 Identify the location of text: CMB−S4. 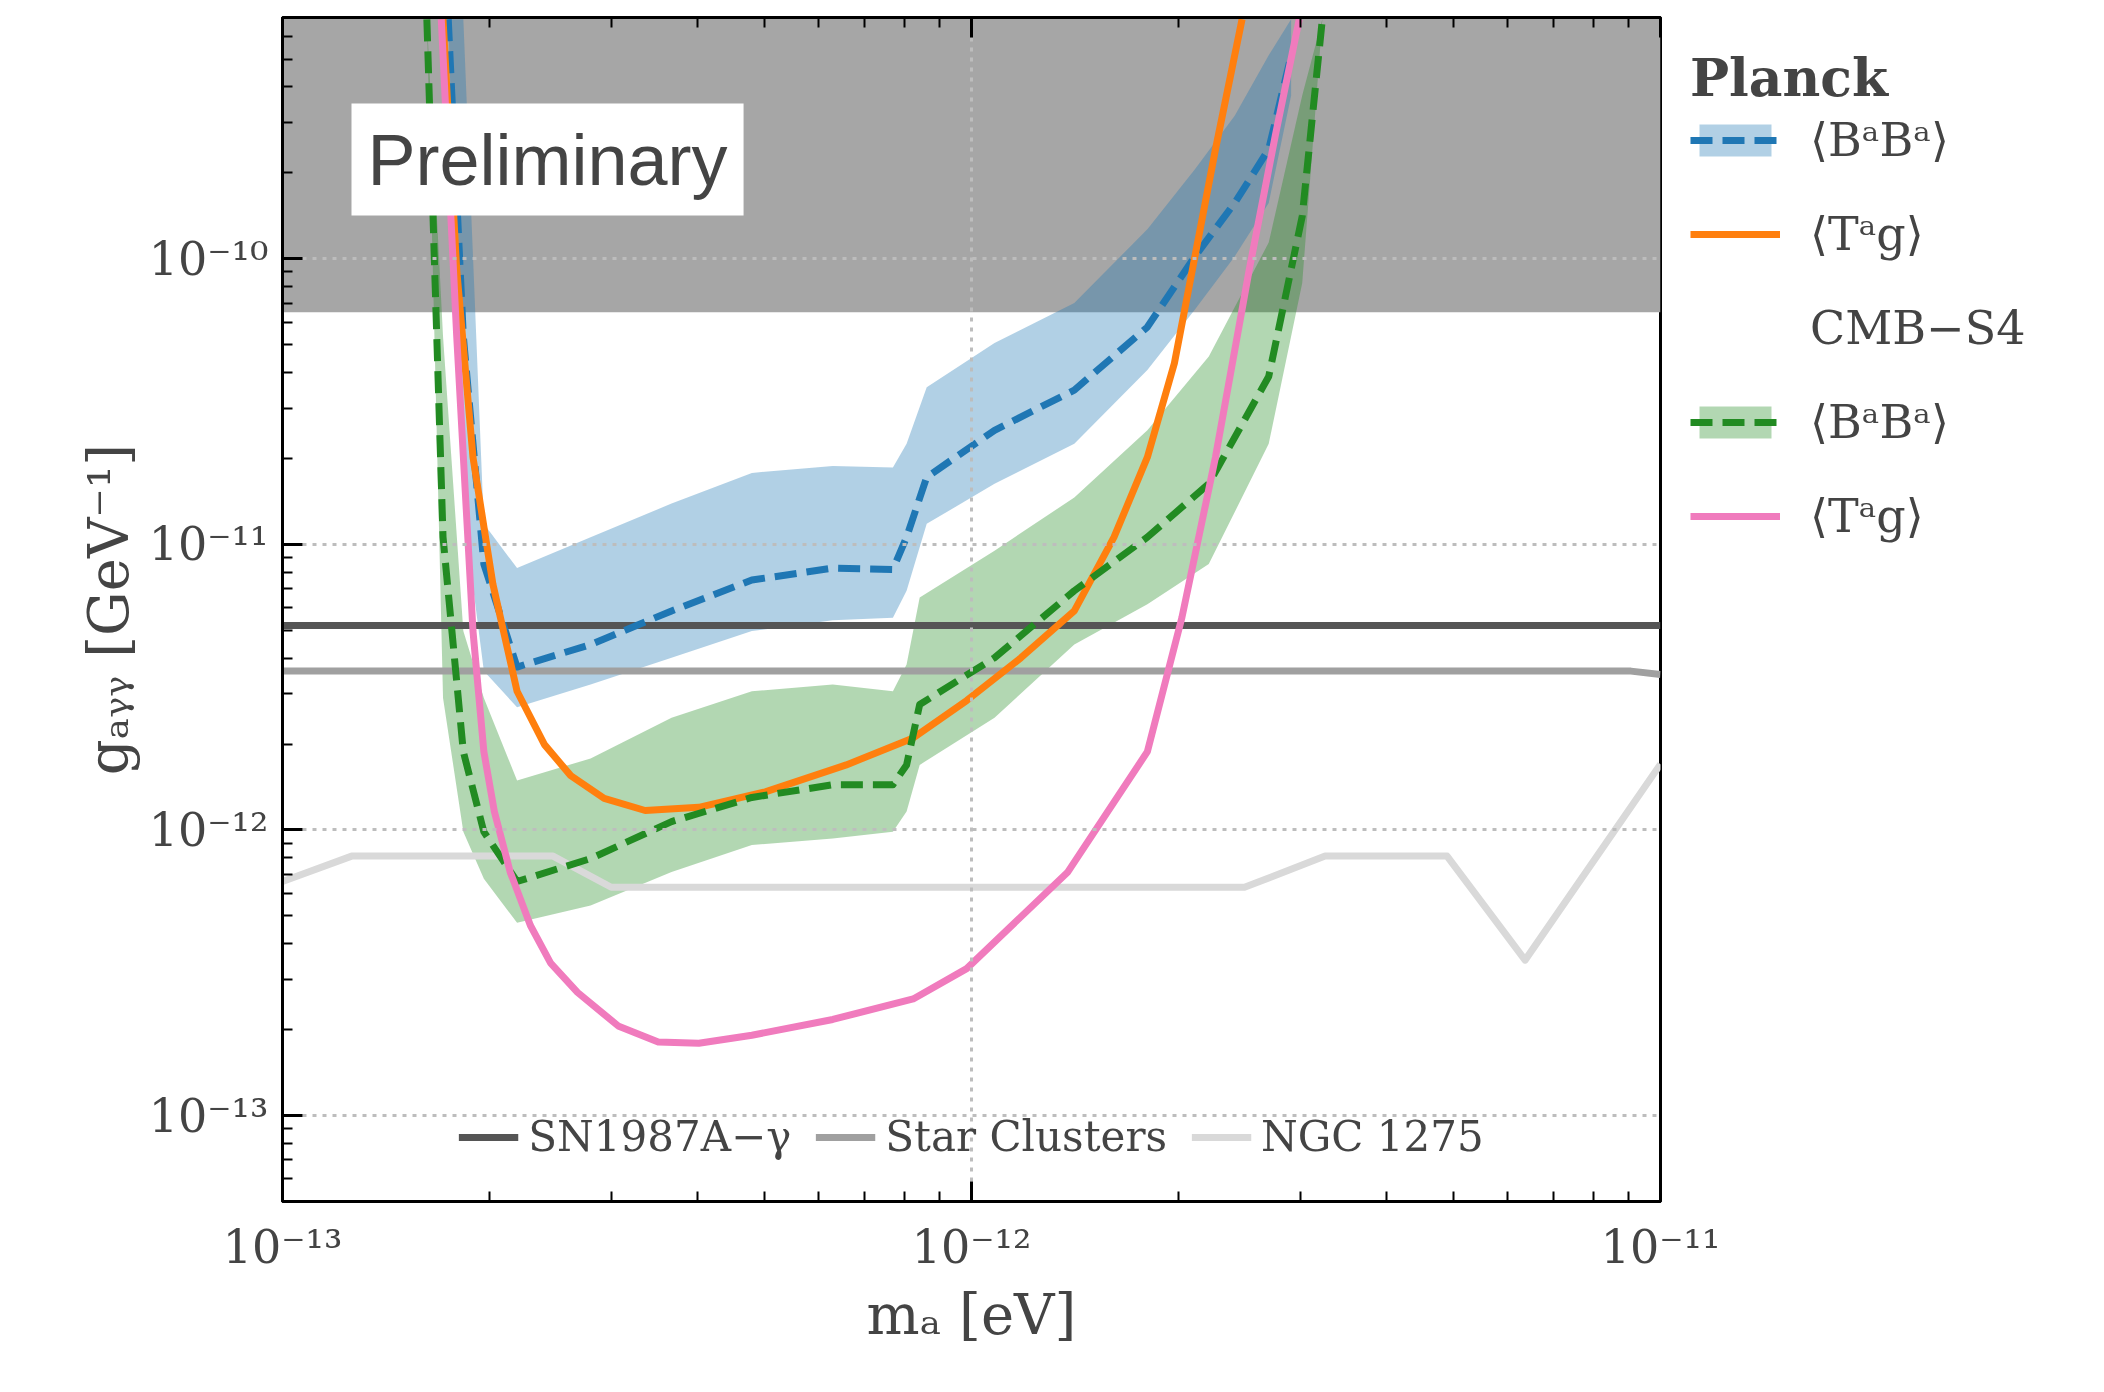
(1918, 328).